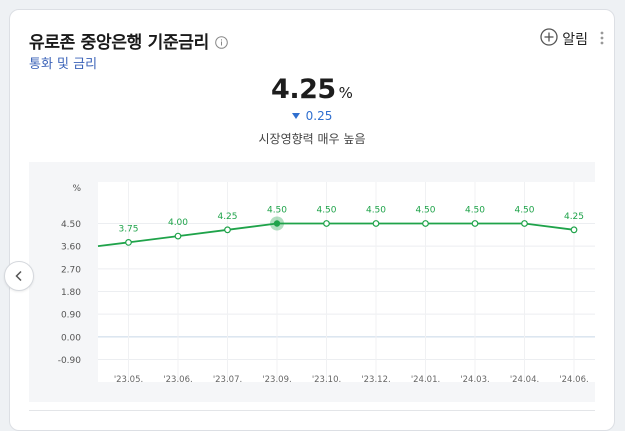  What do you see at coordinates (549, 39) in the screenshot?
I see `add-circle-icon` at bounding box center [549, 39].